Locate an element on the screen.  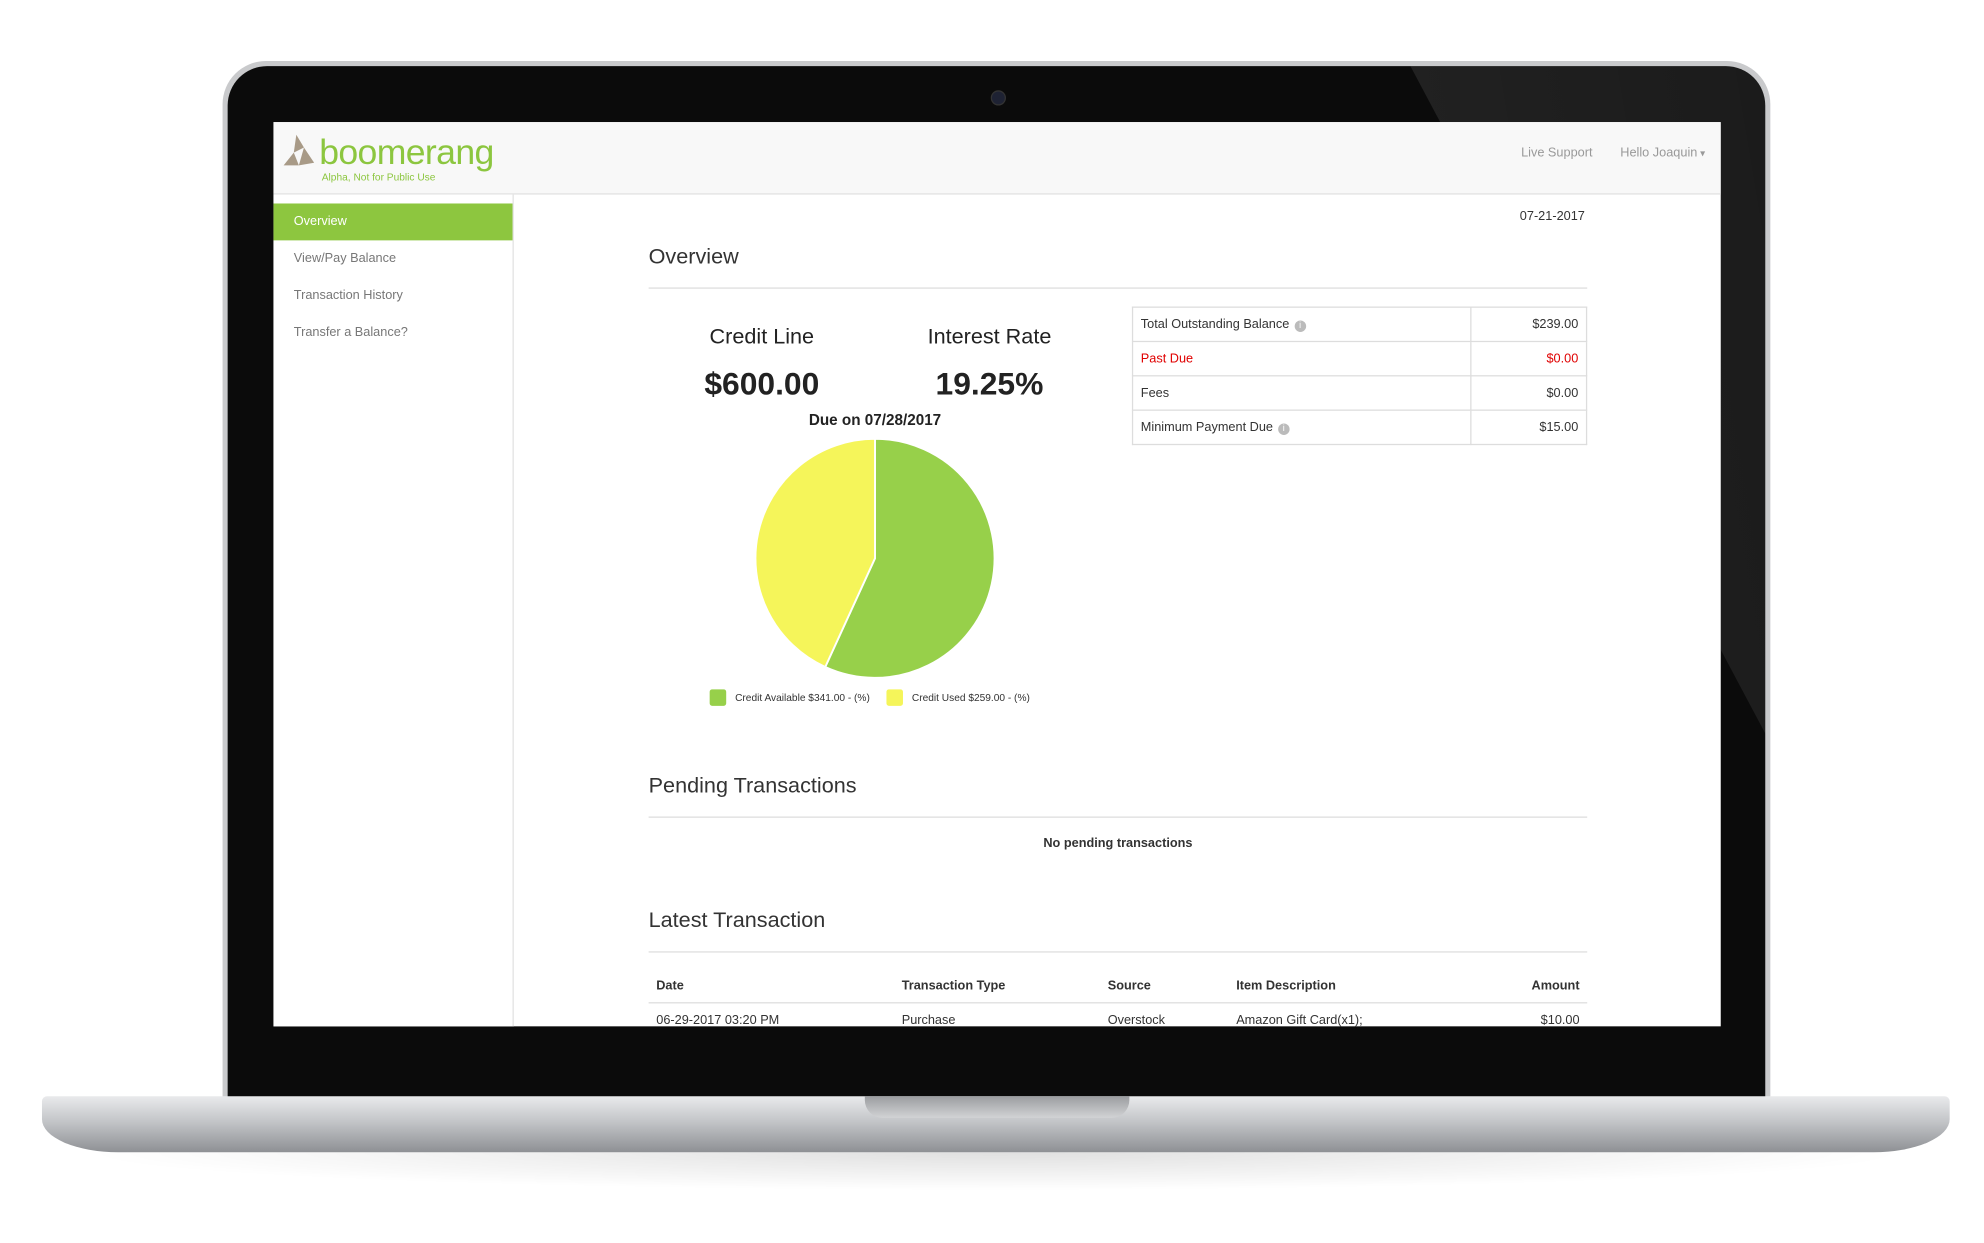
credit-line: $600.00 is located at coordinates (762, 384).